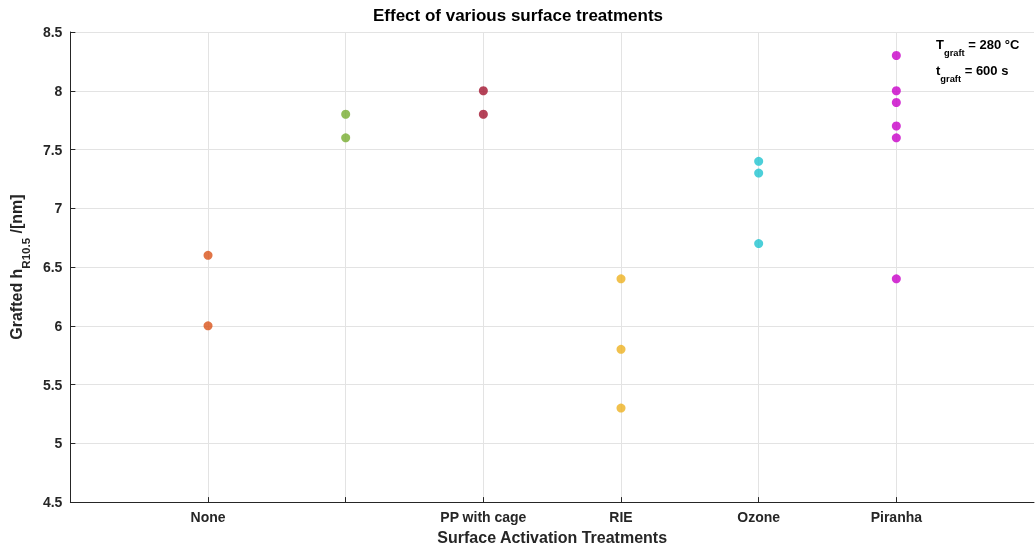 This screenshot has height=550, width=1036. I want to click on x-tick-label: PP with cage, so click(483, 517).